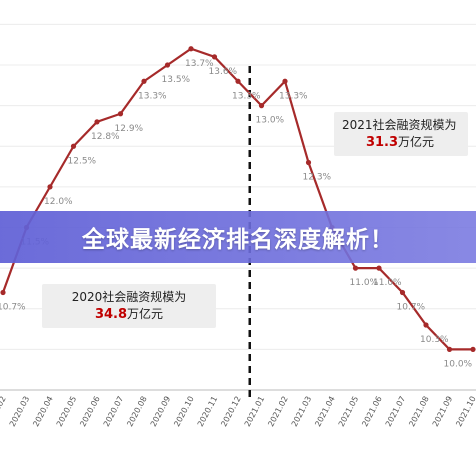 This screenshot has height=476, width=476. I want to click on annotation-2021-text: 2021社会融资规模为, so click(399, 125).